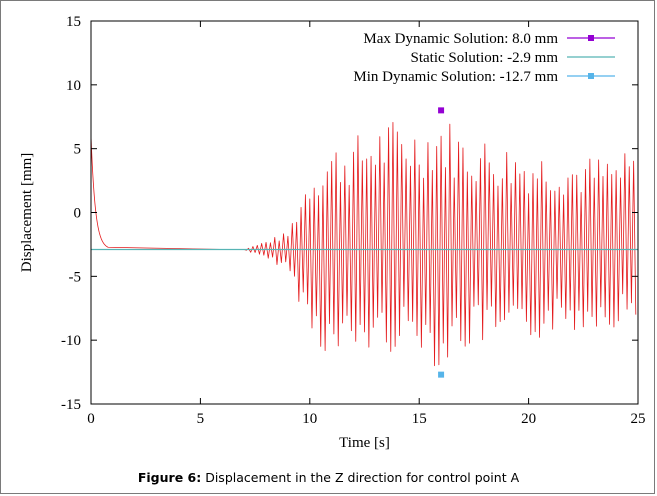  What do you see at coordinates (441, 110) in the screenshot?
I see `max-dynamic-point` at bounding box center [441, 110].